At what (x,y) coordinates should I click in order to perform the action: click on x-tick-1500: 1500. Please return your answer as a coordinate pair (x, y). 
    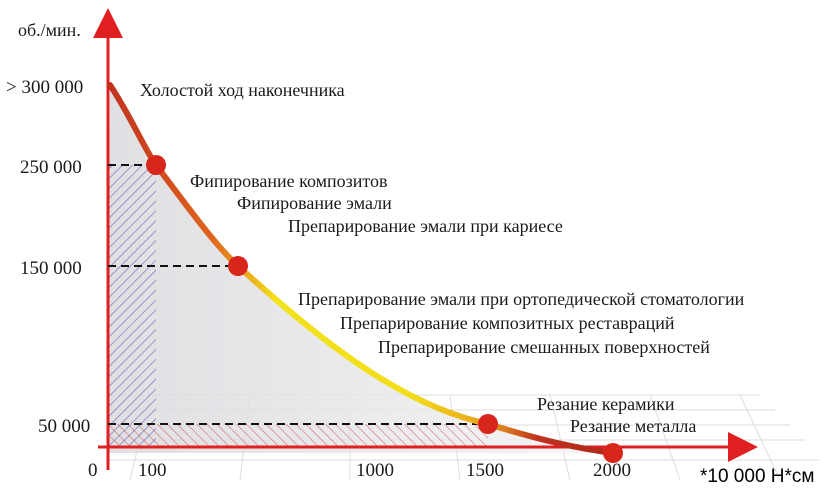
    Looking at the image, I should click on (485, 470).